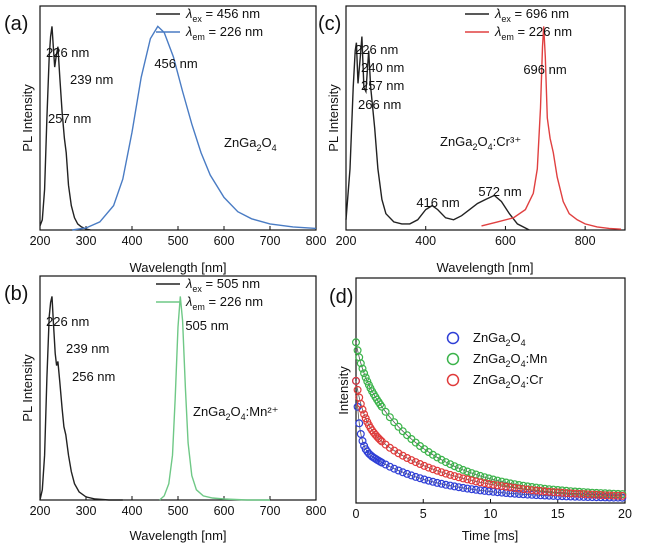 The width and height of the screenshot is (645, 546). What do you see at coordinates (27, 118) in the screenshot?
I see `y-axis-label: PL Intensity` at bounding box center [27, 118].